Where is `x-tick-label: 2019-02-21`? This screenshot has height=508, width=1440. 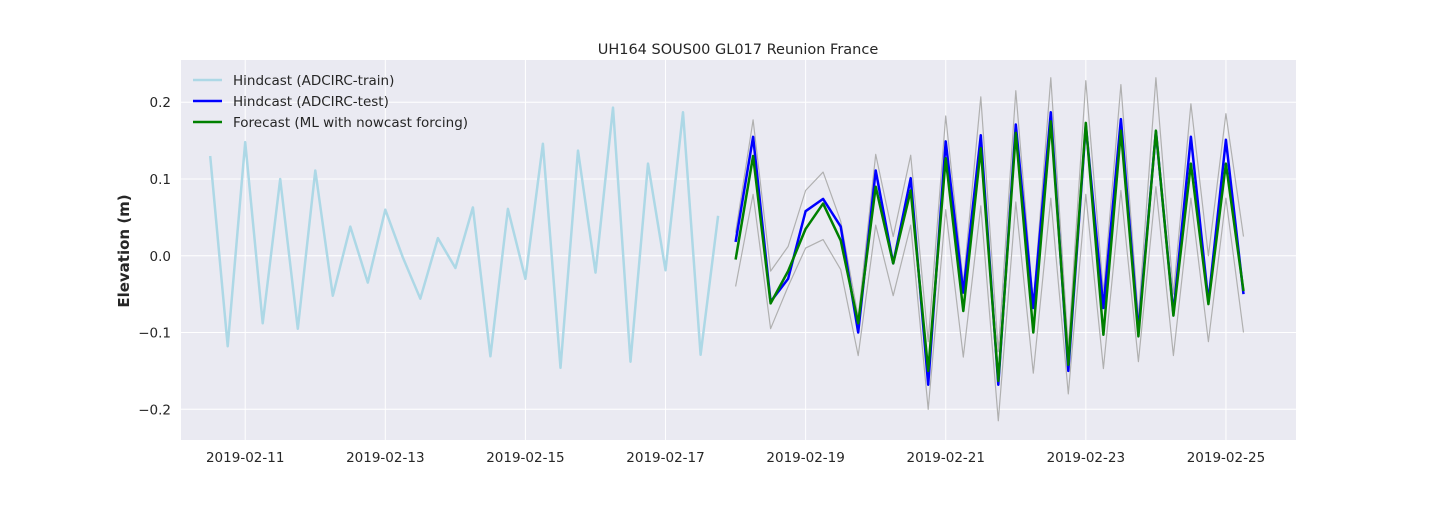 x-tick-label: 2019-02-21 is located at coordinates (946, 458).